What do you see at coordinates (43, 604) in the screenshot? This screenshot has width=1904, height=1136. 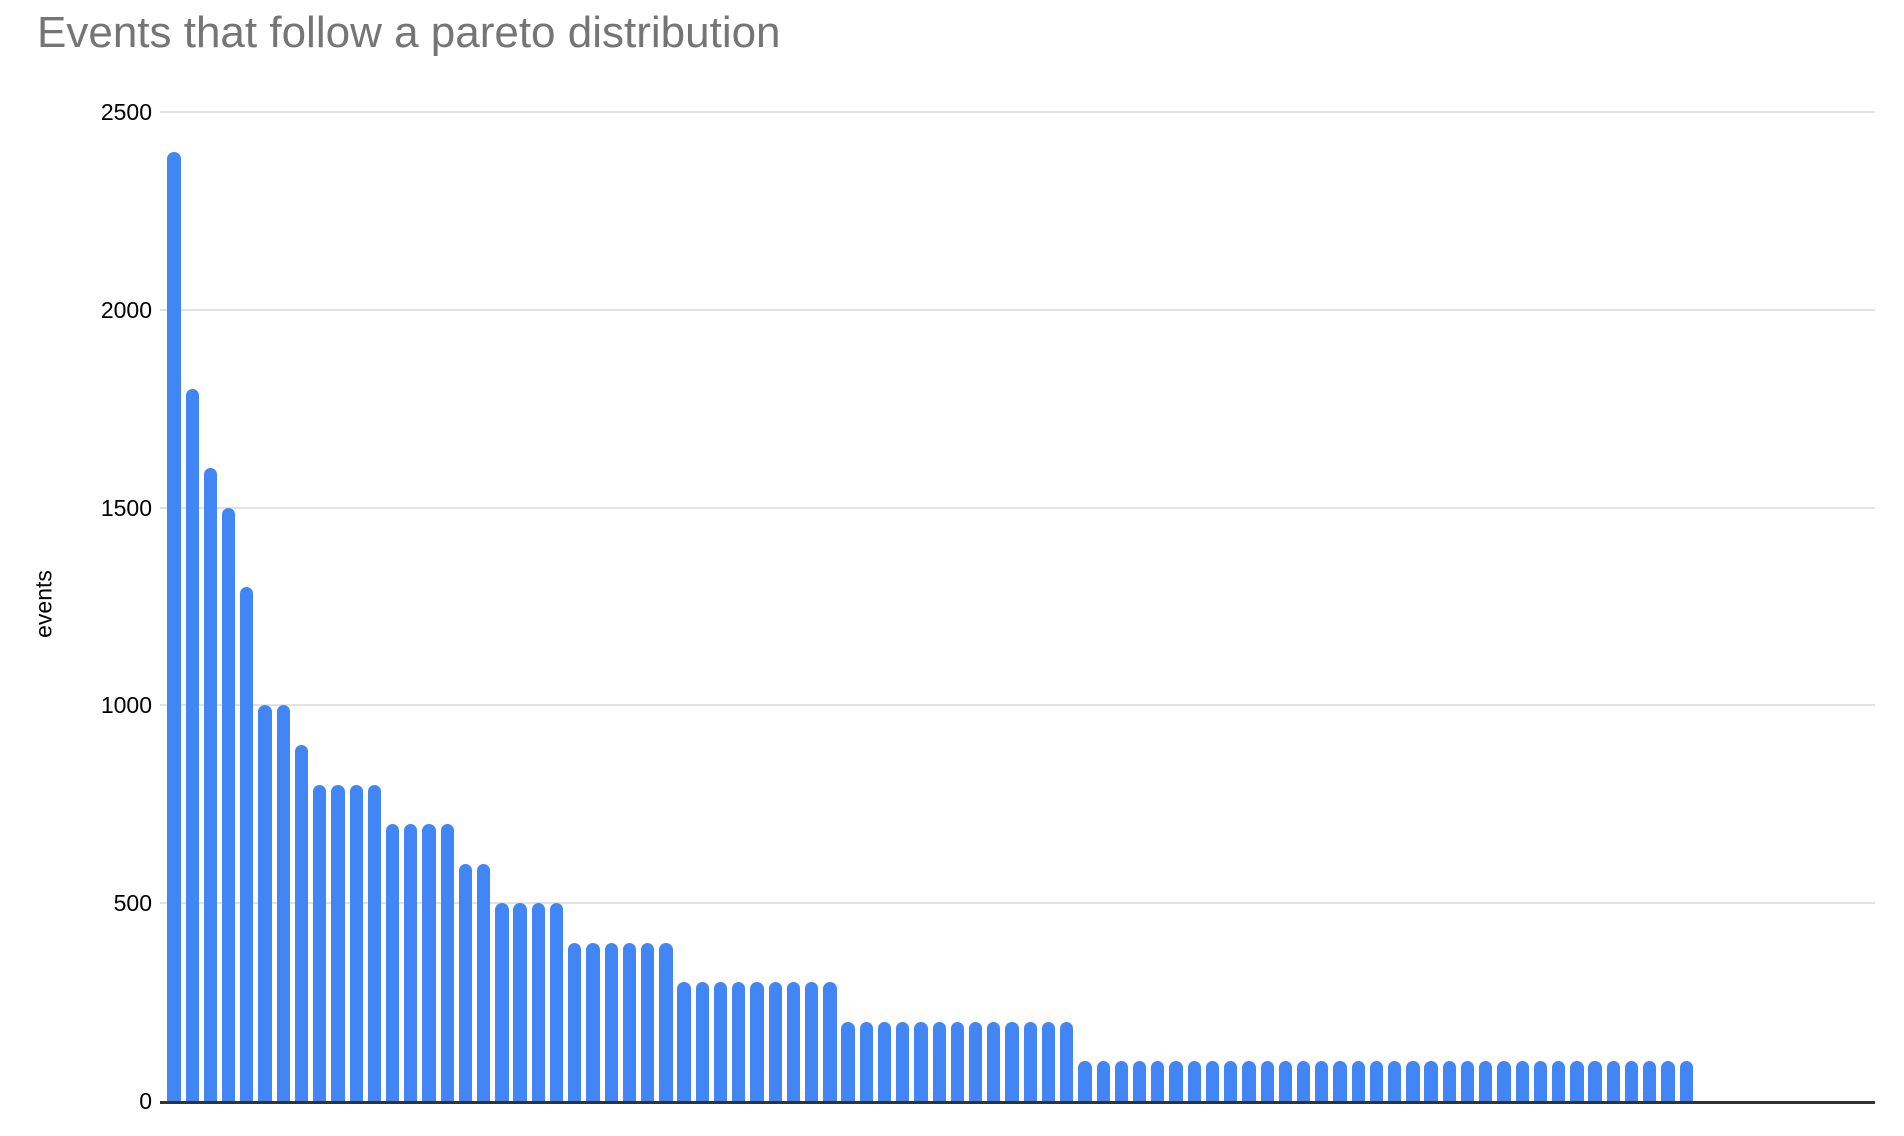 I see `y-axis-title: events` at bounding box center [43, 604].